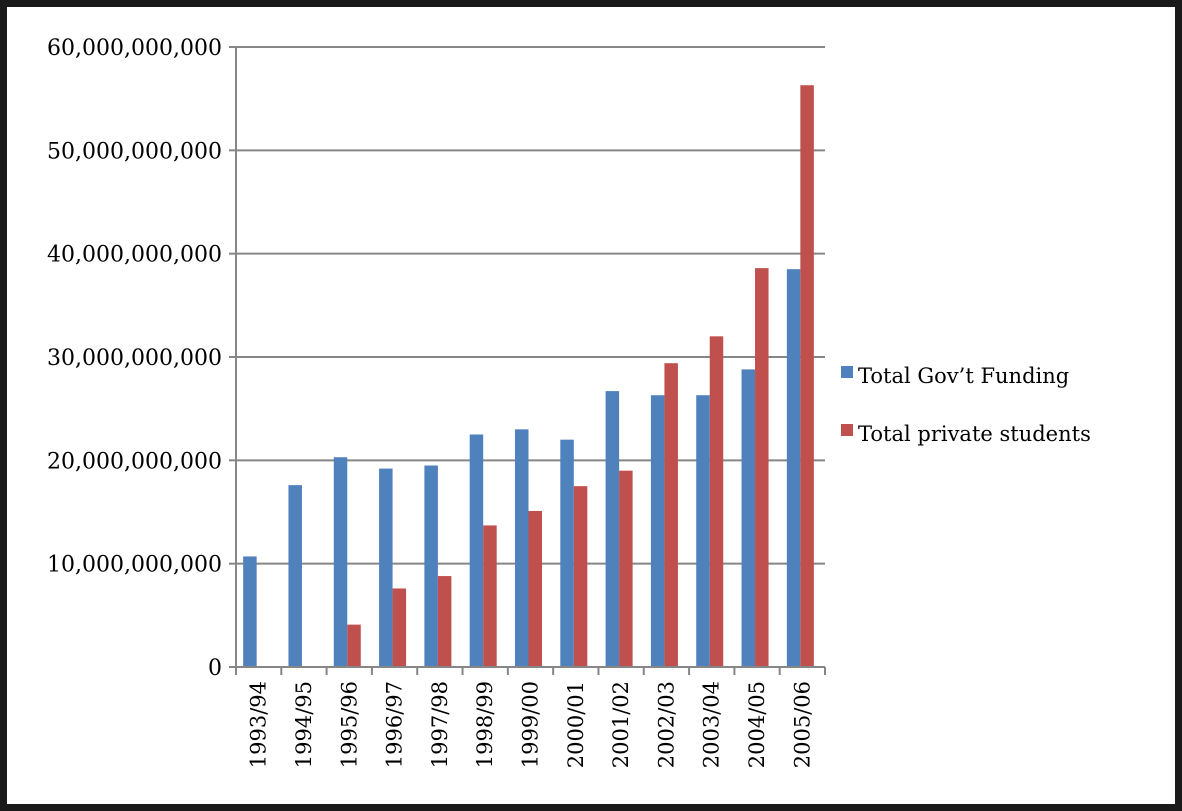 The width and height of the screenshot is (1182, 811). What do you see at coordinates (576, 724) in the screenshot?
I see `x-tick-label: 2000/01` at bounding box center [576, 724].